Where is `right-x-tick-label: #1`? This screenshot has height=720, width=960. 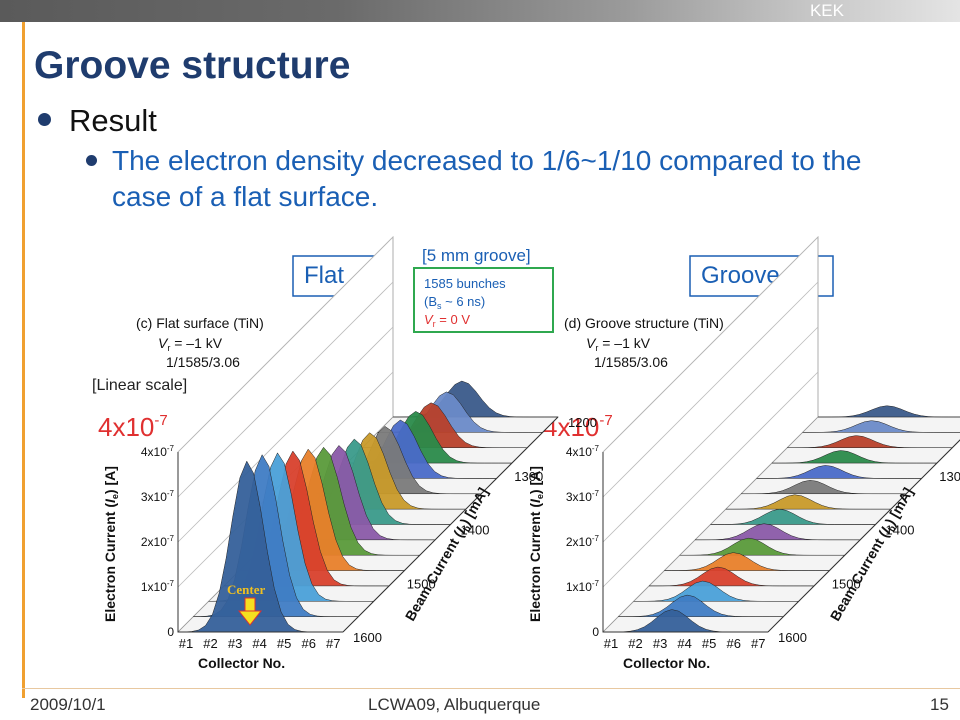 right-x-tick-label: #1 is located at coordinates (611, 643).